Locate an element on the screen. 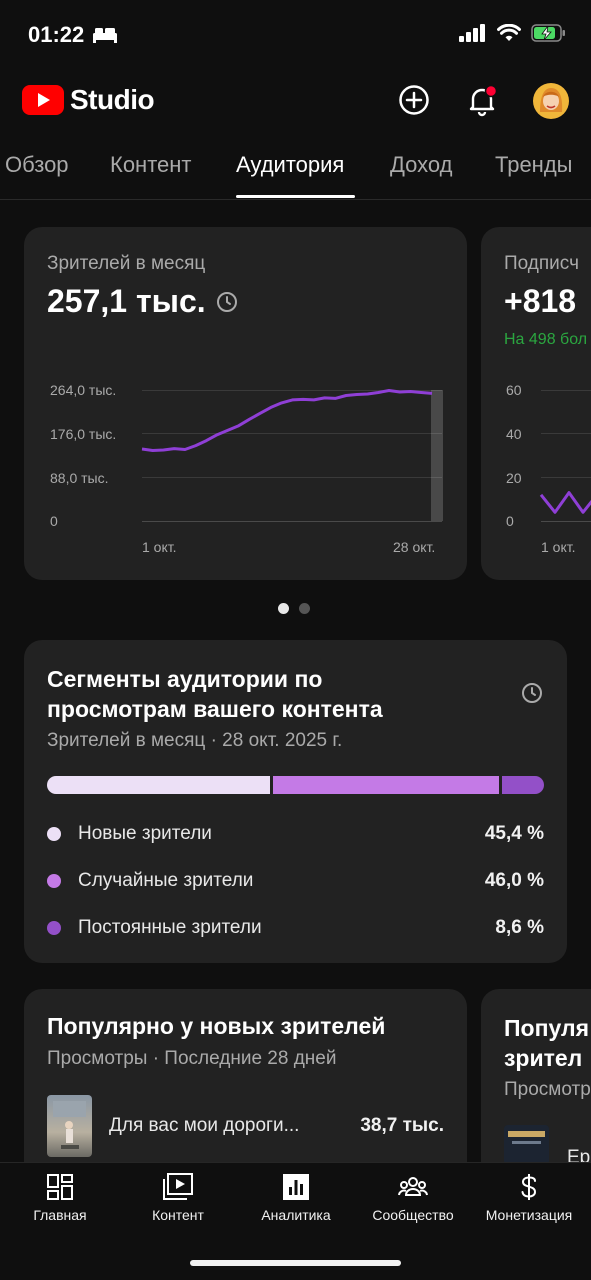  avatar-icon is located at coordinates (551, 101).